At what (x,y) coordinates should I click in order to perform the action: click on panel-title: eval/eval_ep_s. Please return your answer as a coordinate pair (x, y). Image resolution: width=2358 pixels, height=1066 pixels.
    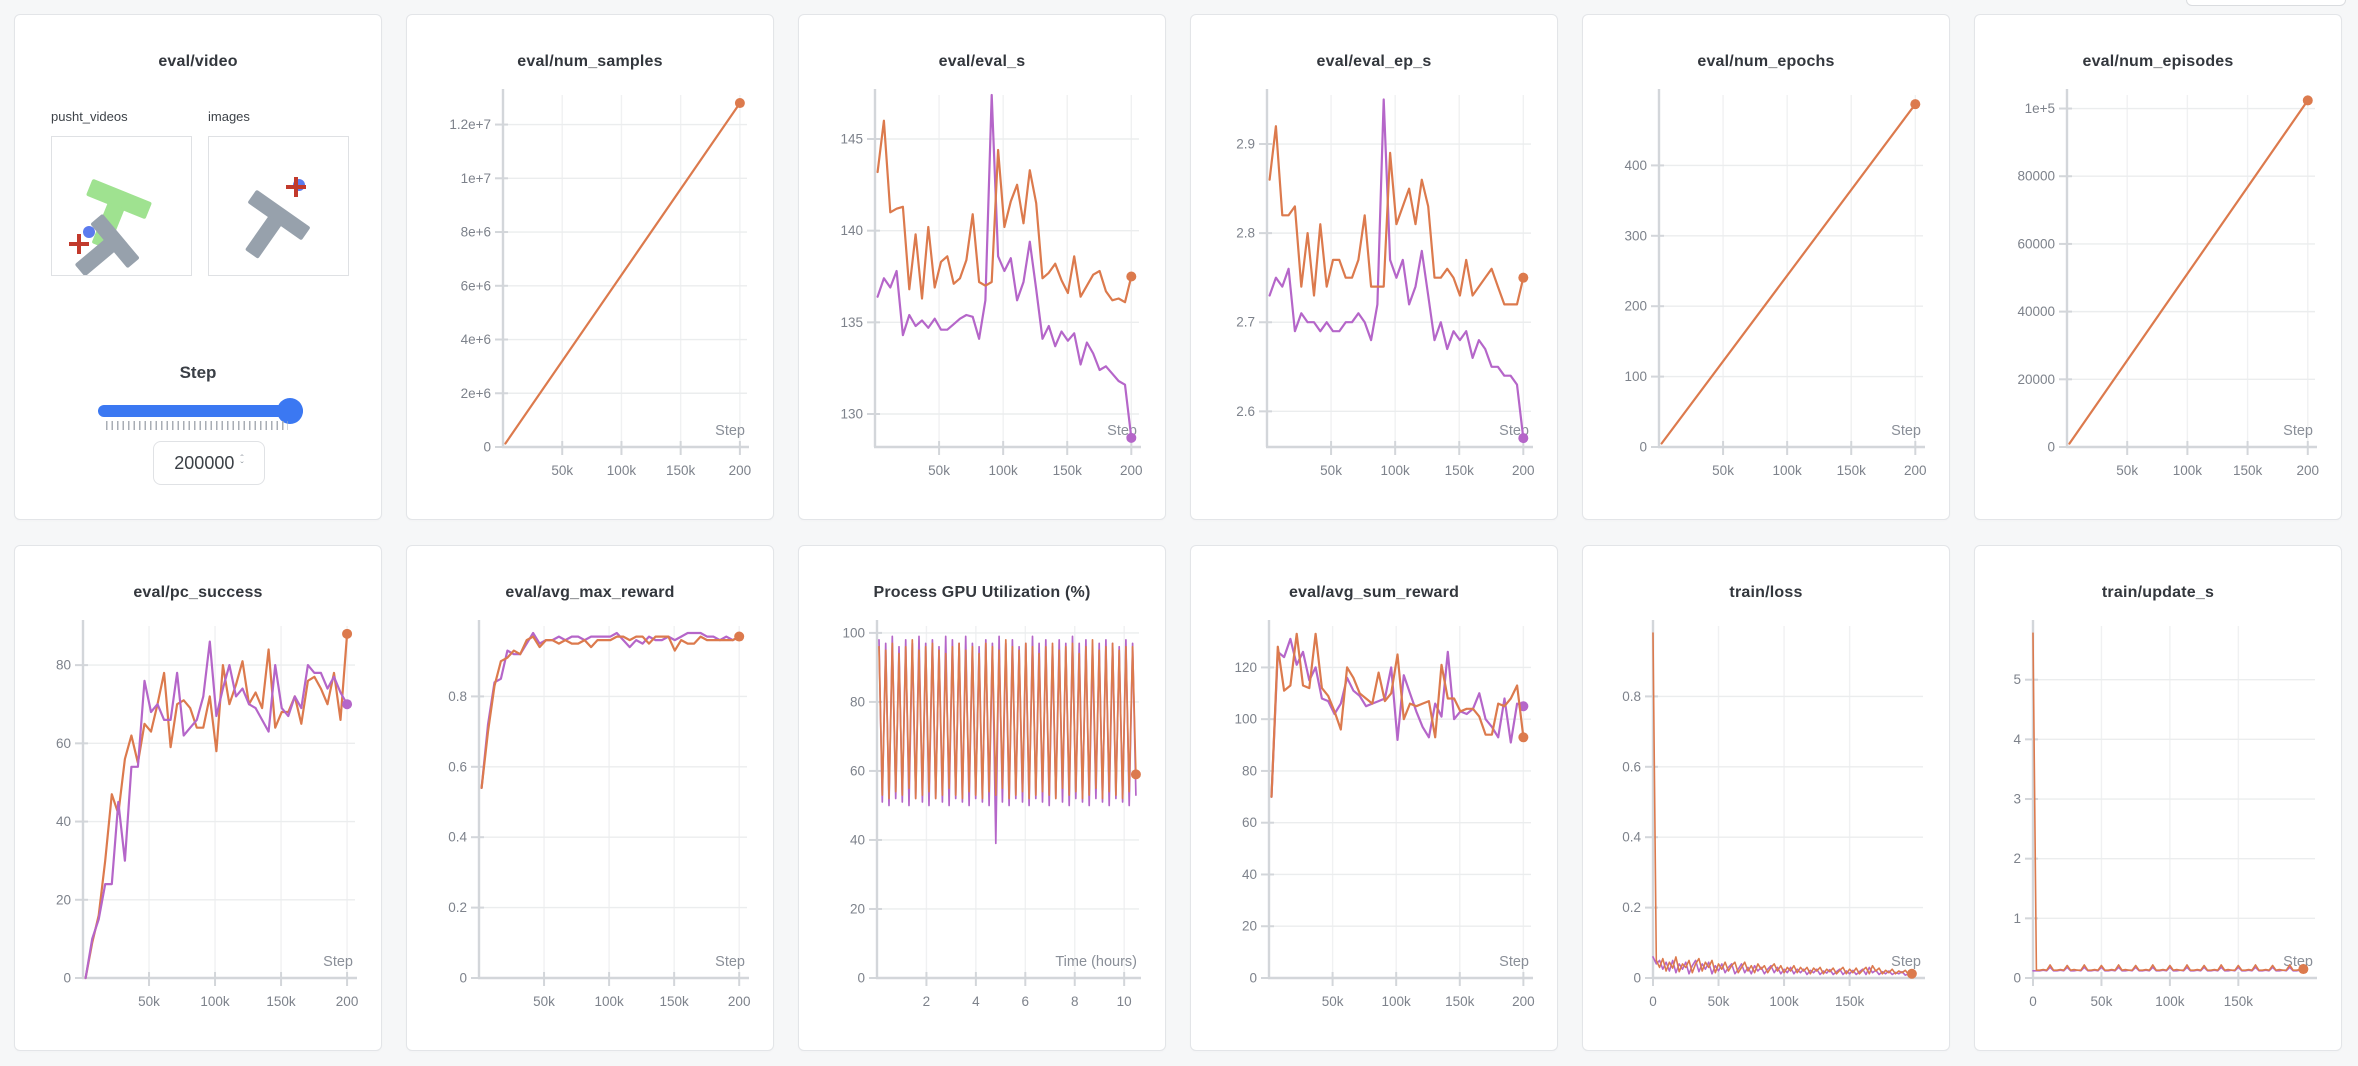
    Looking at the image, I should click on (1374, 61).